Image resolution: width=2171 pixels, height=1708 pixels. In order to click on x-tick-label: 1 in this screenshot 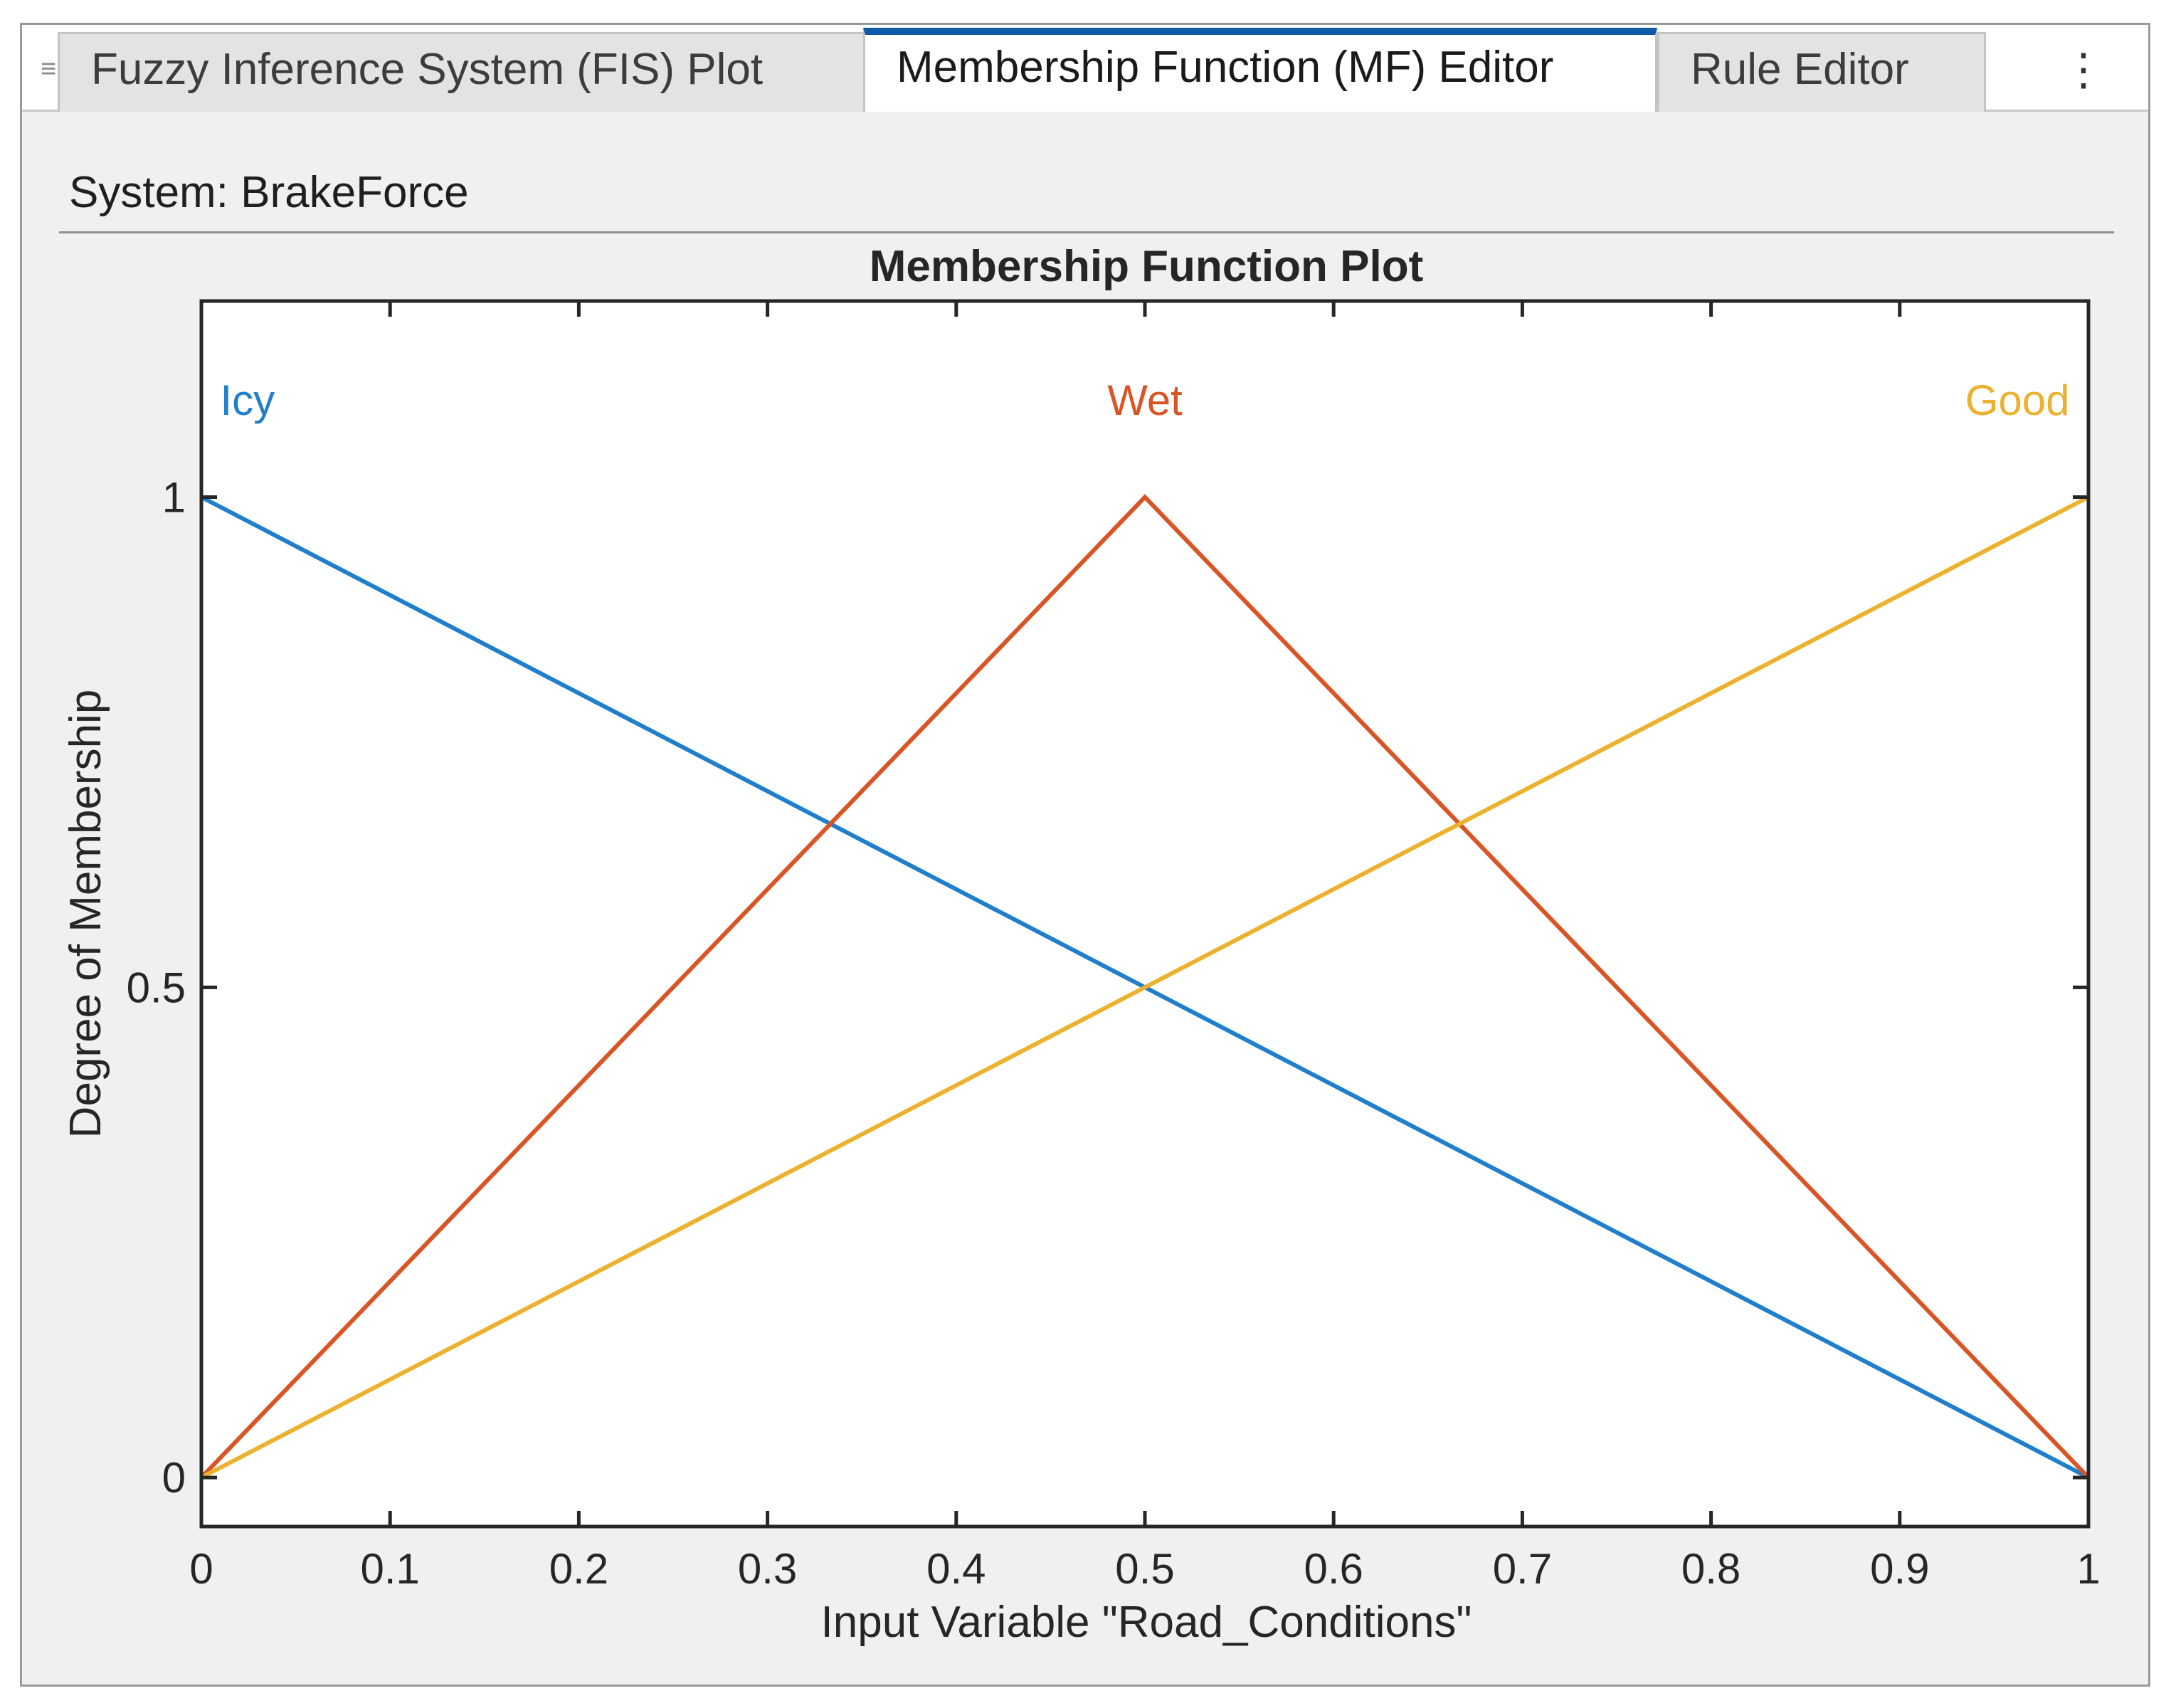, I will do `click(2088, 1569)`.